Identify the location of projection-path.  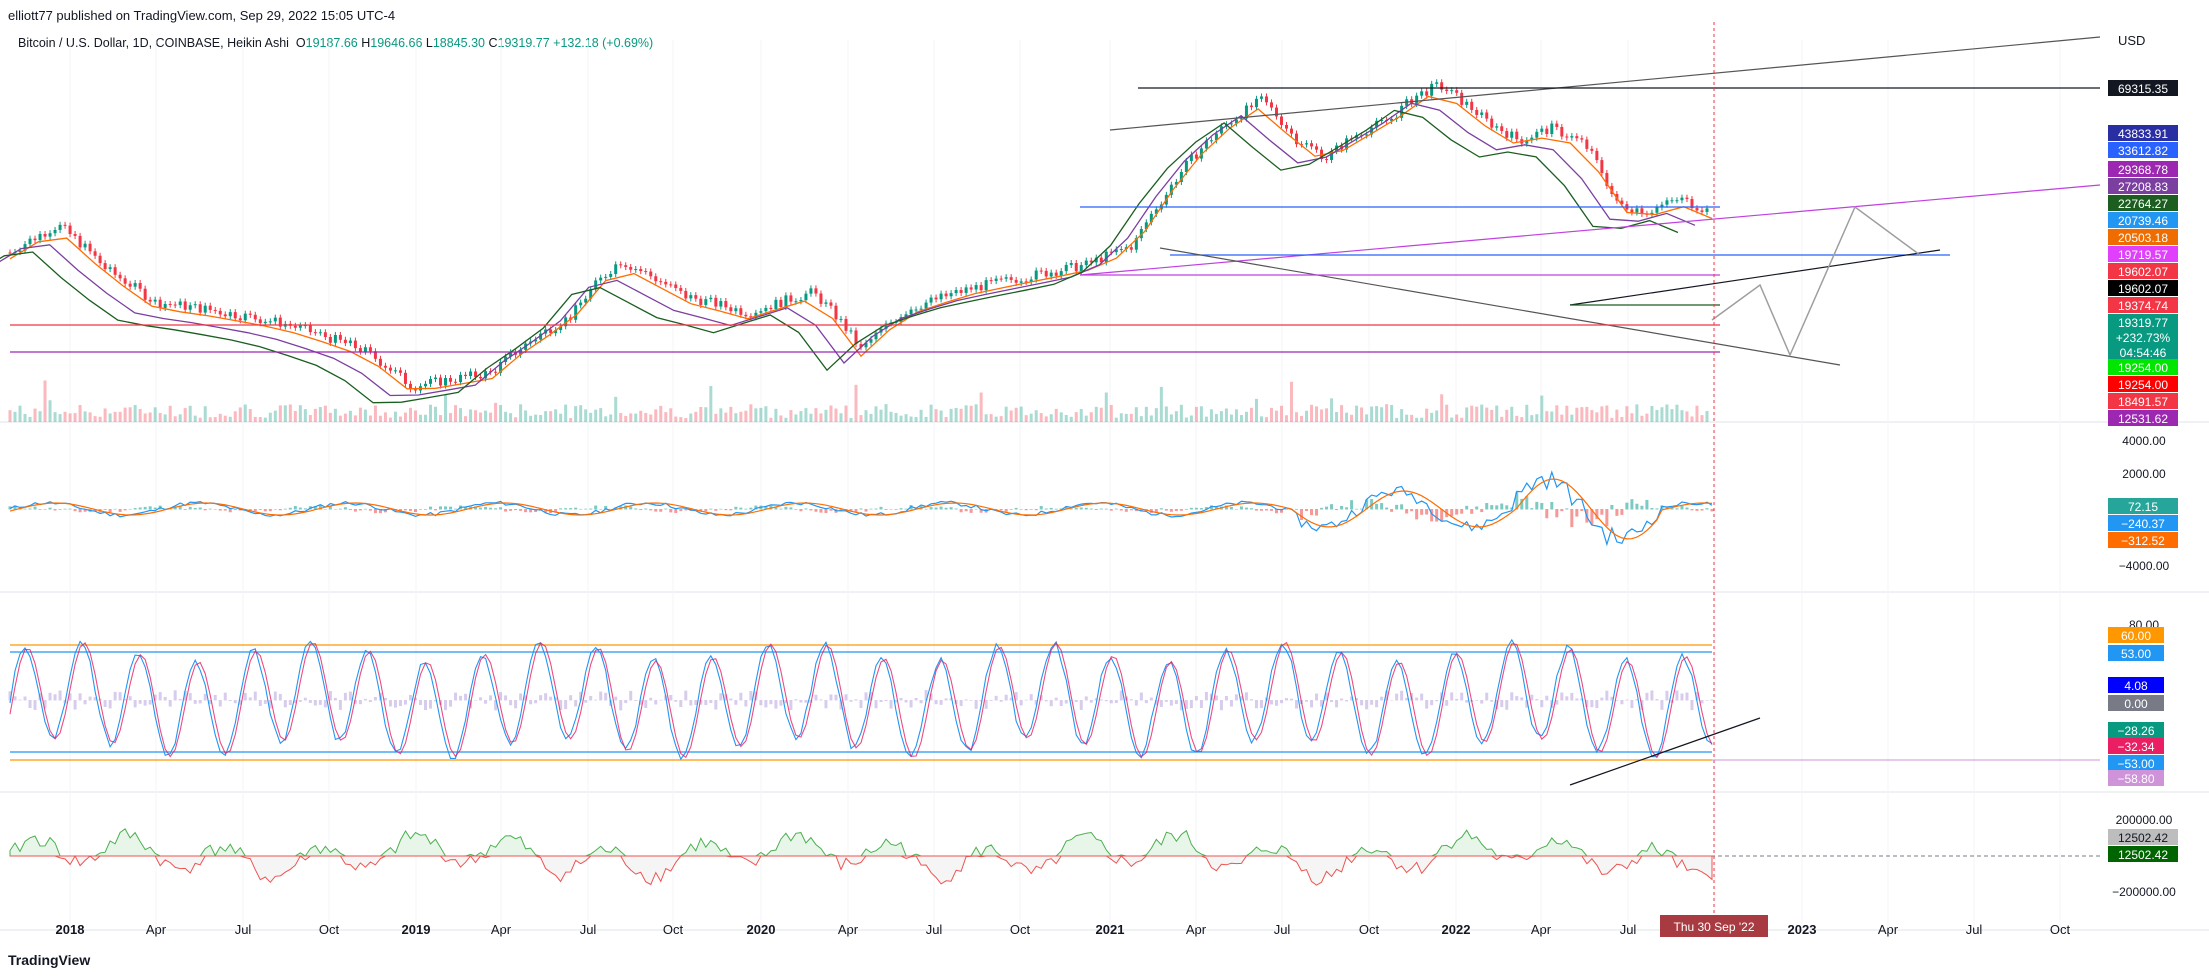
(1816, 281).